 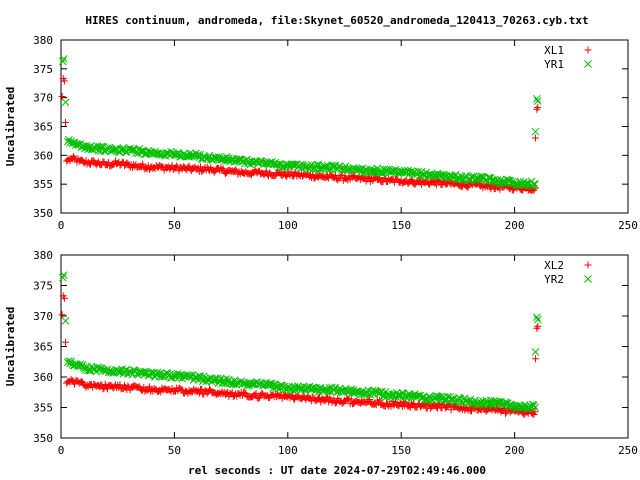 I want to click on y-tick-label: 375, so click(x=43, y=286).